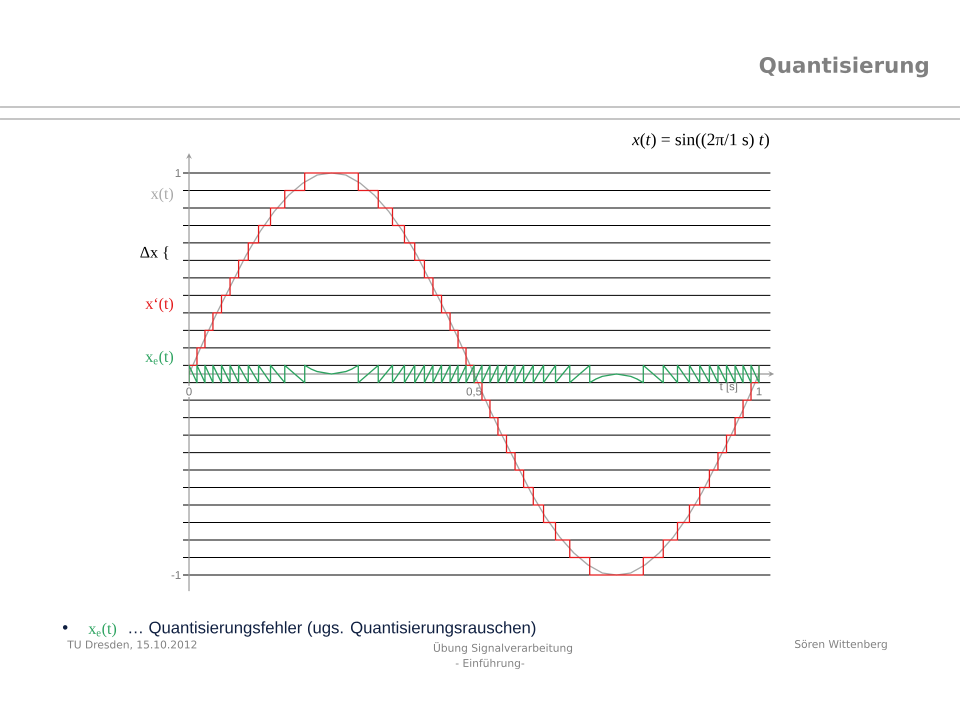  Describe the element at coordinates (154, 253) in the screenshot. I see `text: Δx {` at that location.